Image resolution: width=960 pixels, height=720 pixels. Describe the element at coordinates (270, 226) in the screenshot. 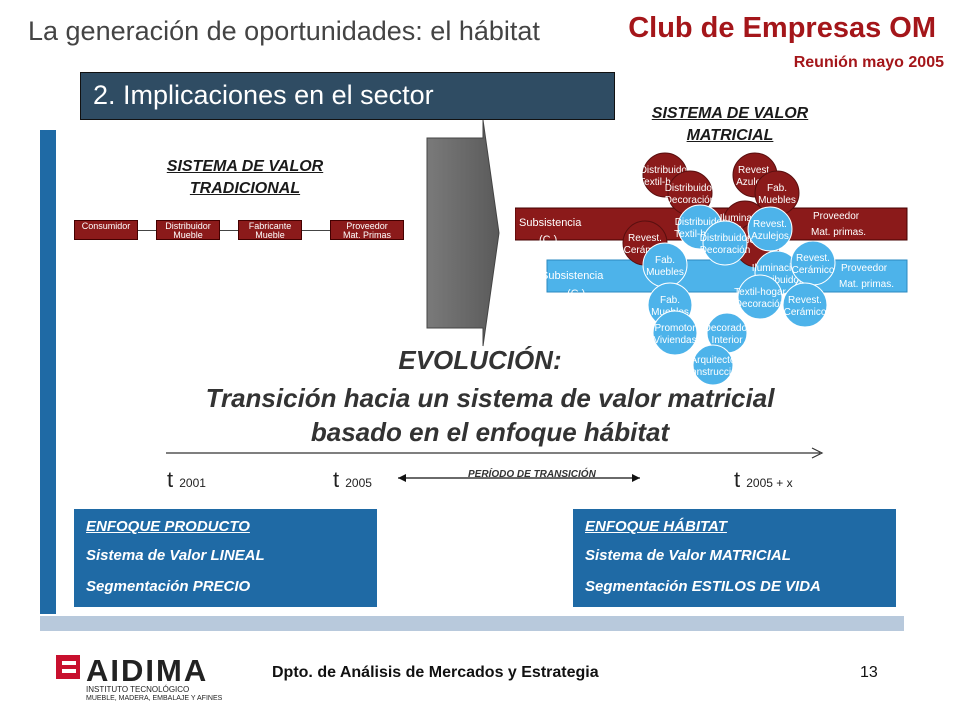

I see `chain-label: Fabricante` at that location.